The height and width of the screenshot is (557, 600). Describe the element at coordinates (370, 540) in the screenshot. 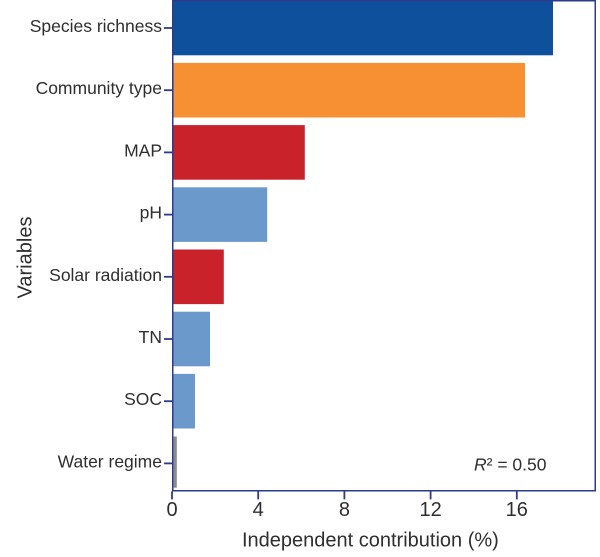

I see `svg-text: Independent contribution (%)` at that location.